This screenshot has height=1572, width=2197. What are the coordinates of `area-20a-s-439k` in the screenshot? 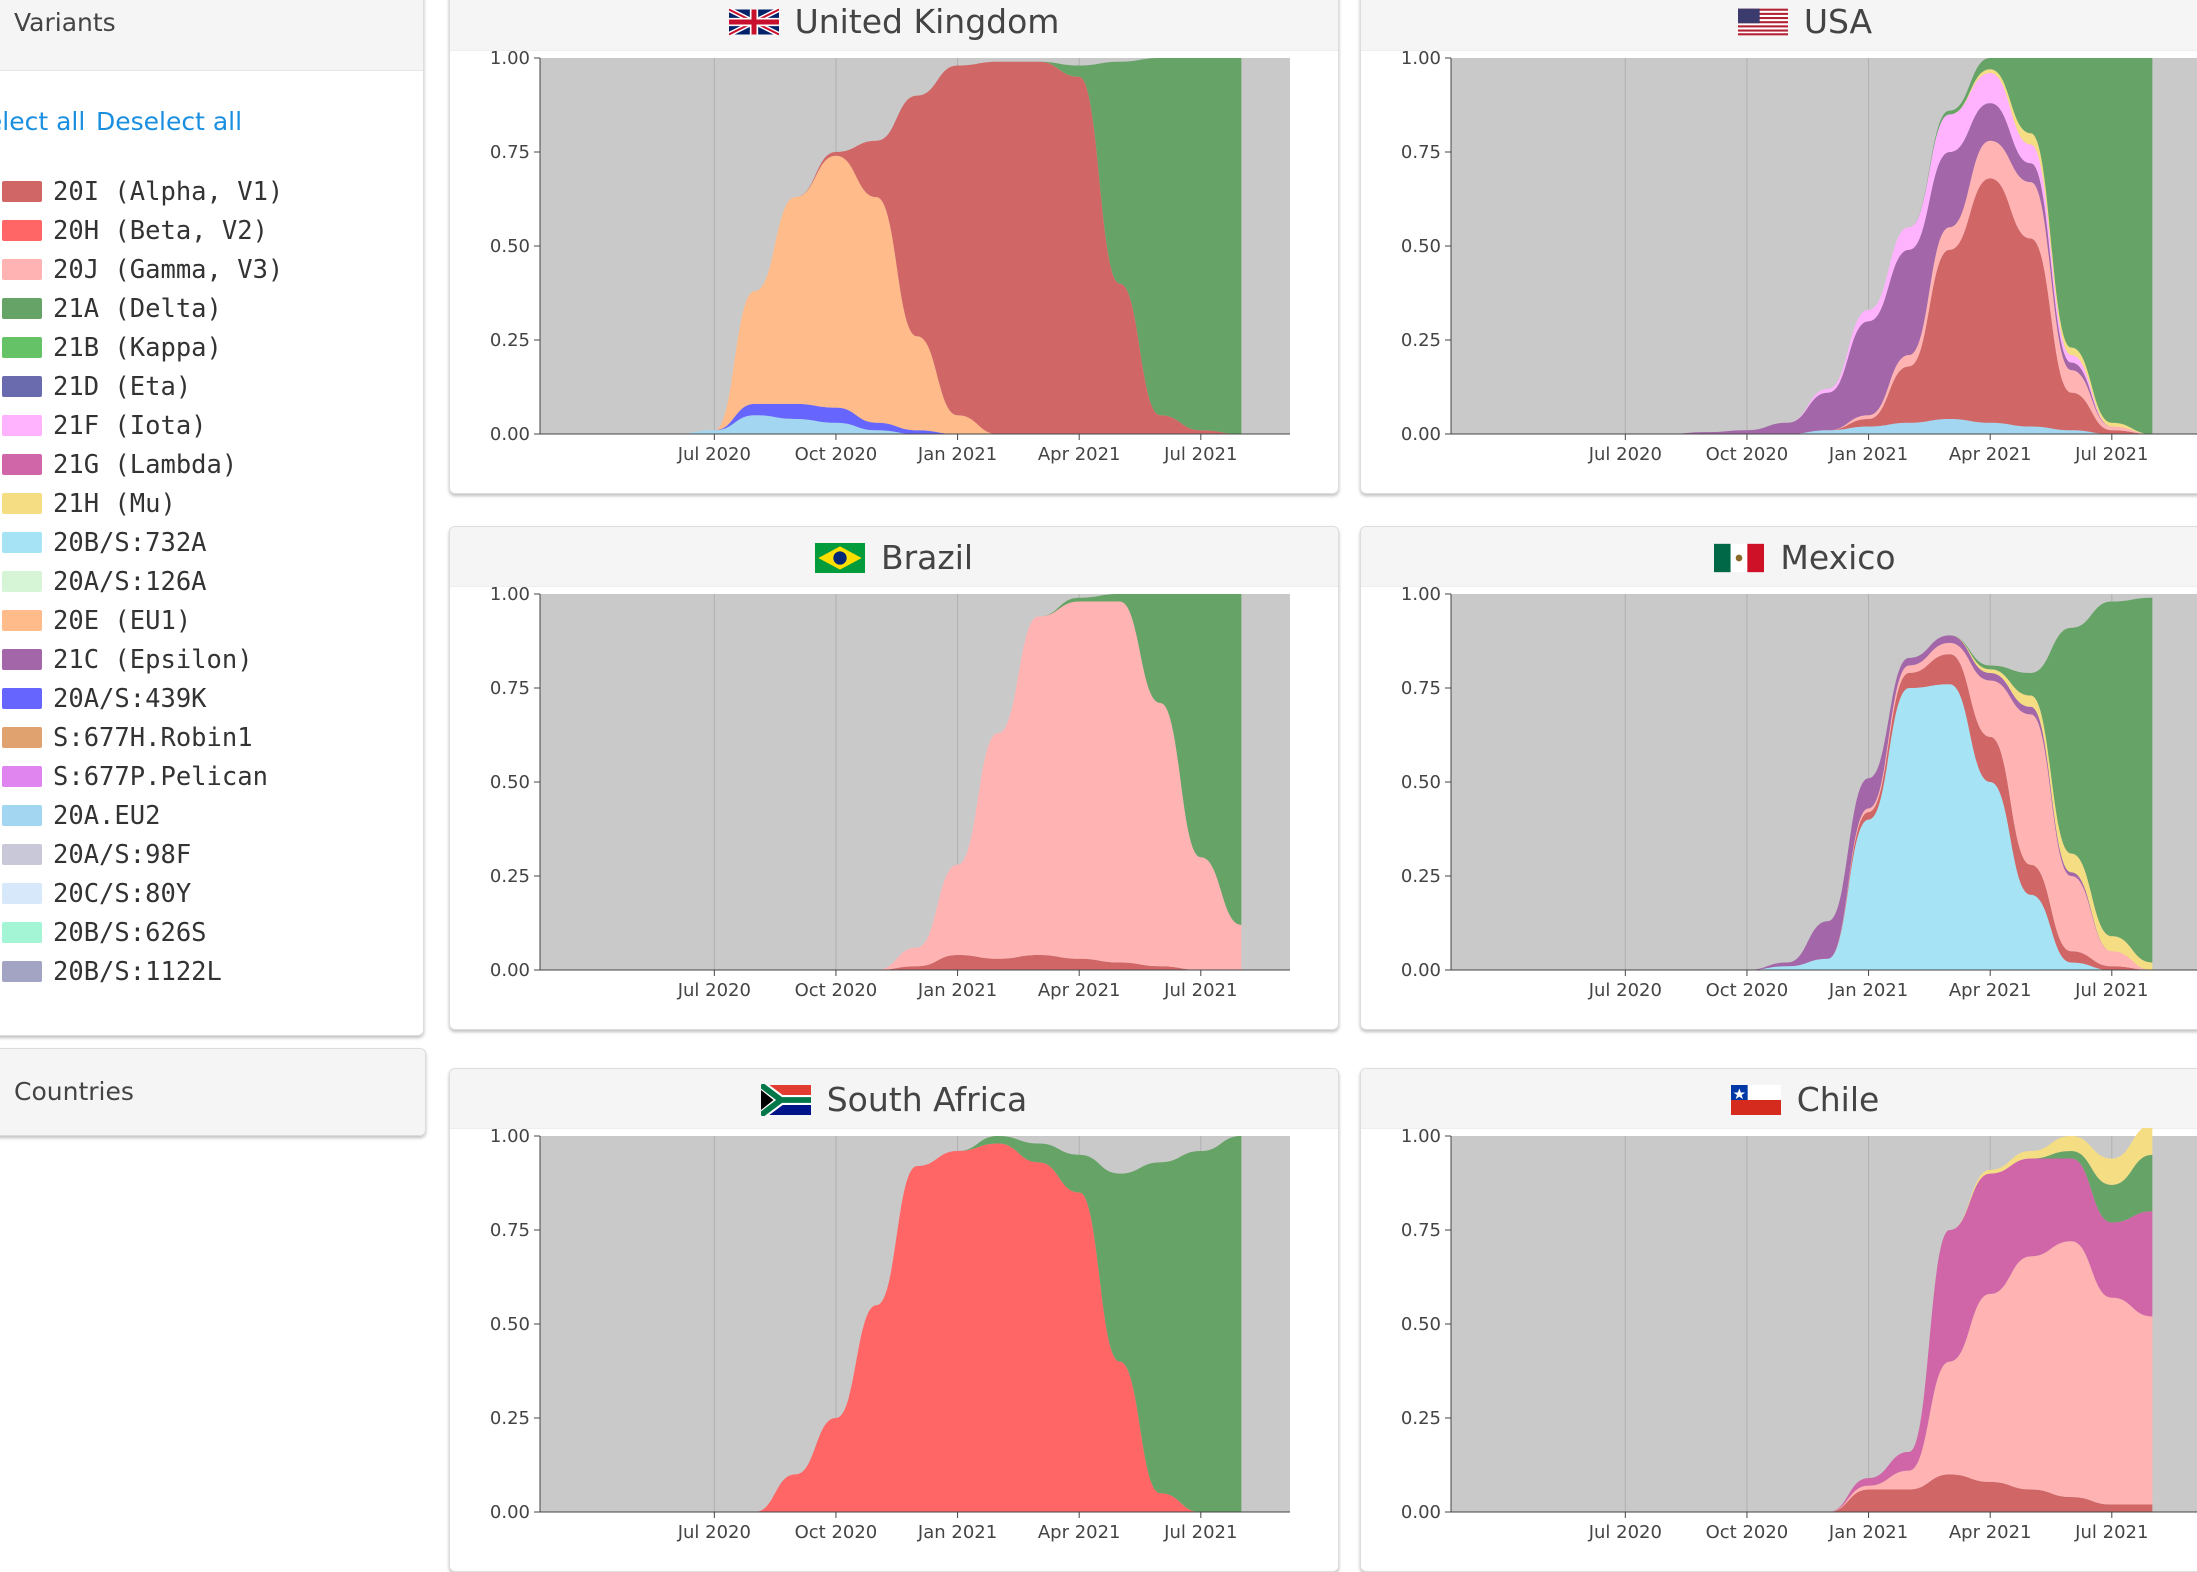 It's located at (957, 418).